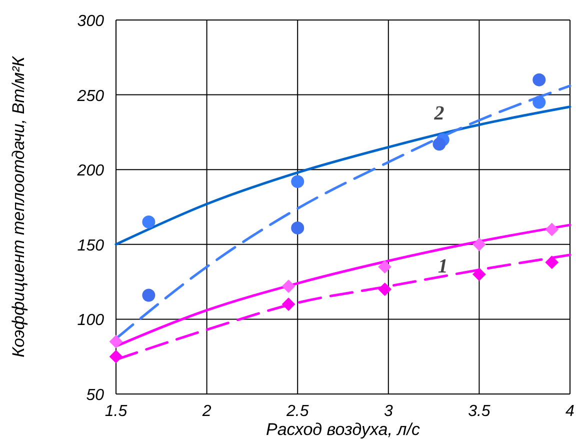 The height and width of the screenshot is (439, 576). Describe the element at coordinates (438, 113) in the screenshot. I see `annotation: 2` at that location.